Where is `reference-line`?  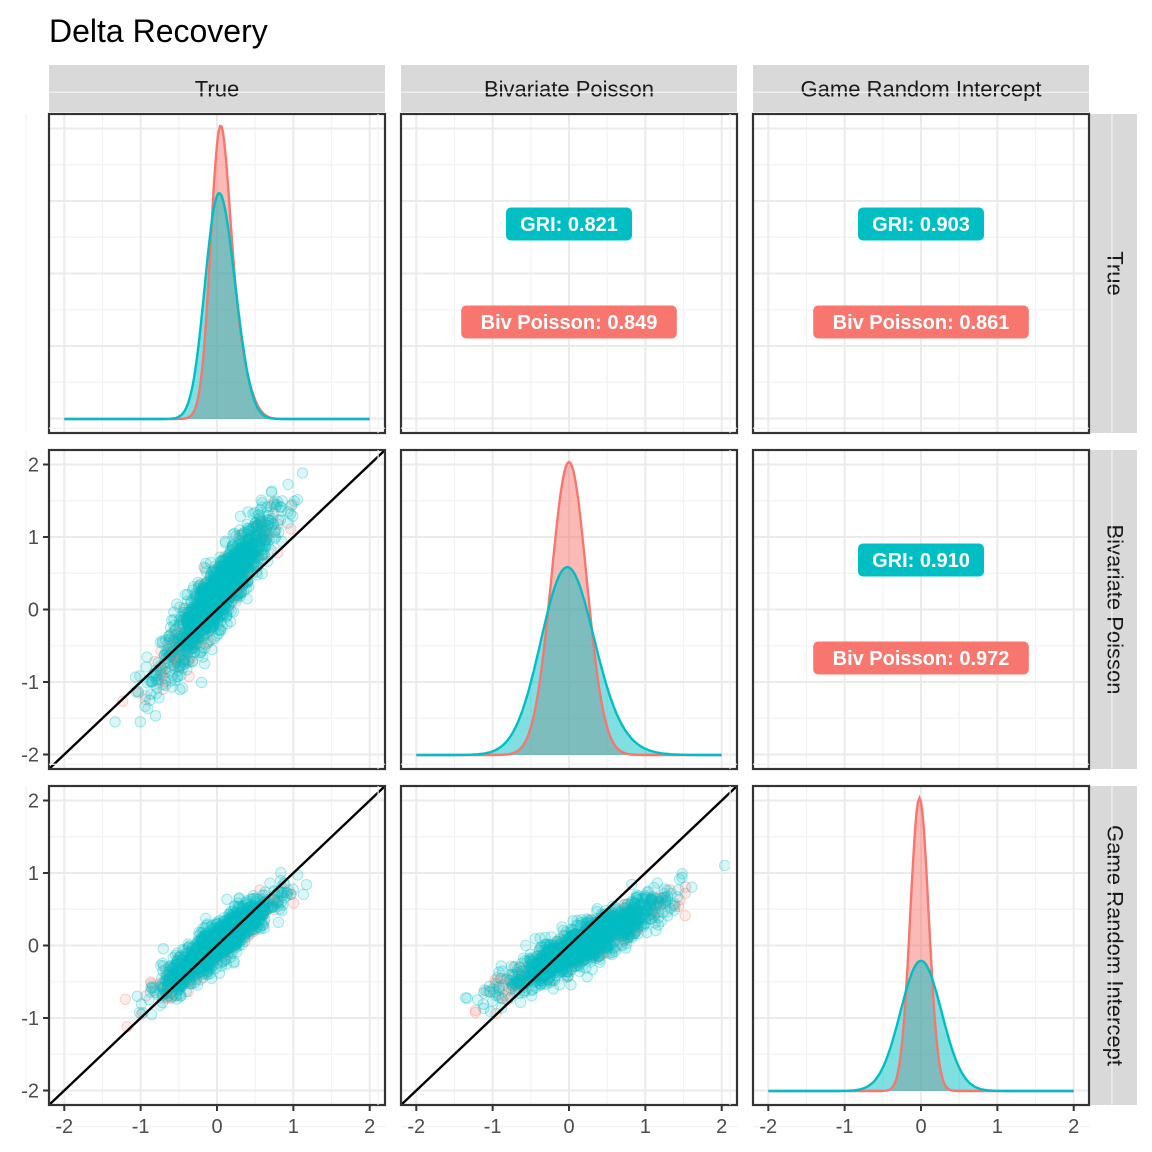
reference-line is located at coordinates (217, 609).